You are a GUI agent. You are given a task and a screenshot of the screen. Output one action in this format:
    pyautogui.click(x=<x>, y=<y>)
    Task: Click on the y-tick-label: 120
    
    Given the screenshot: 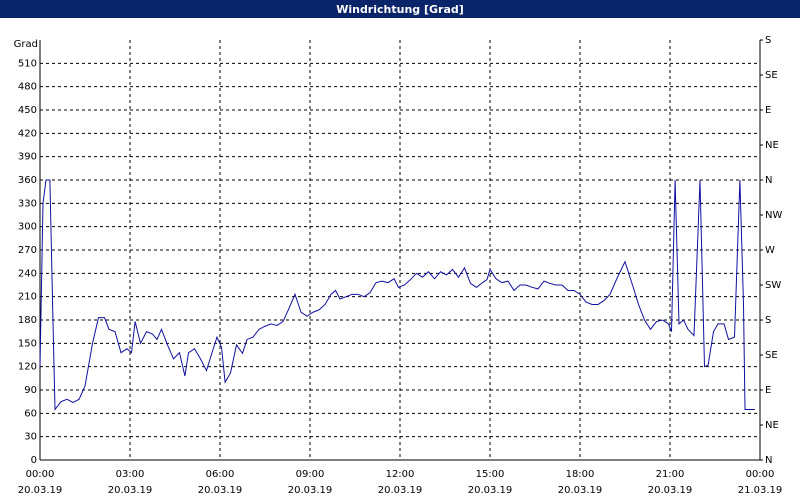 What is the action you would take?
    pyautogui.click(x=27, y=367)
    